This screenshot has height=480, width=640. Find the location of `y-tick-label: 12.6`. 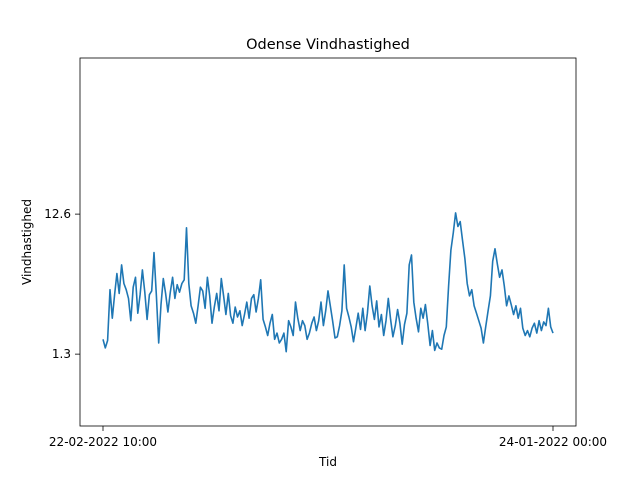

y-tick-label: 12.6 is located at coordinates (57, 214).